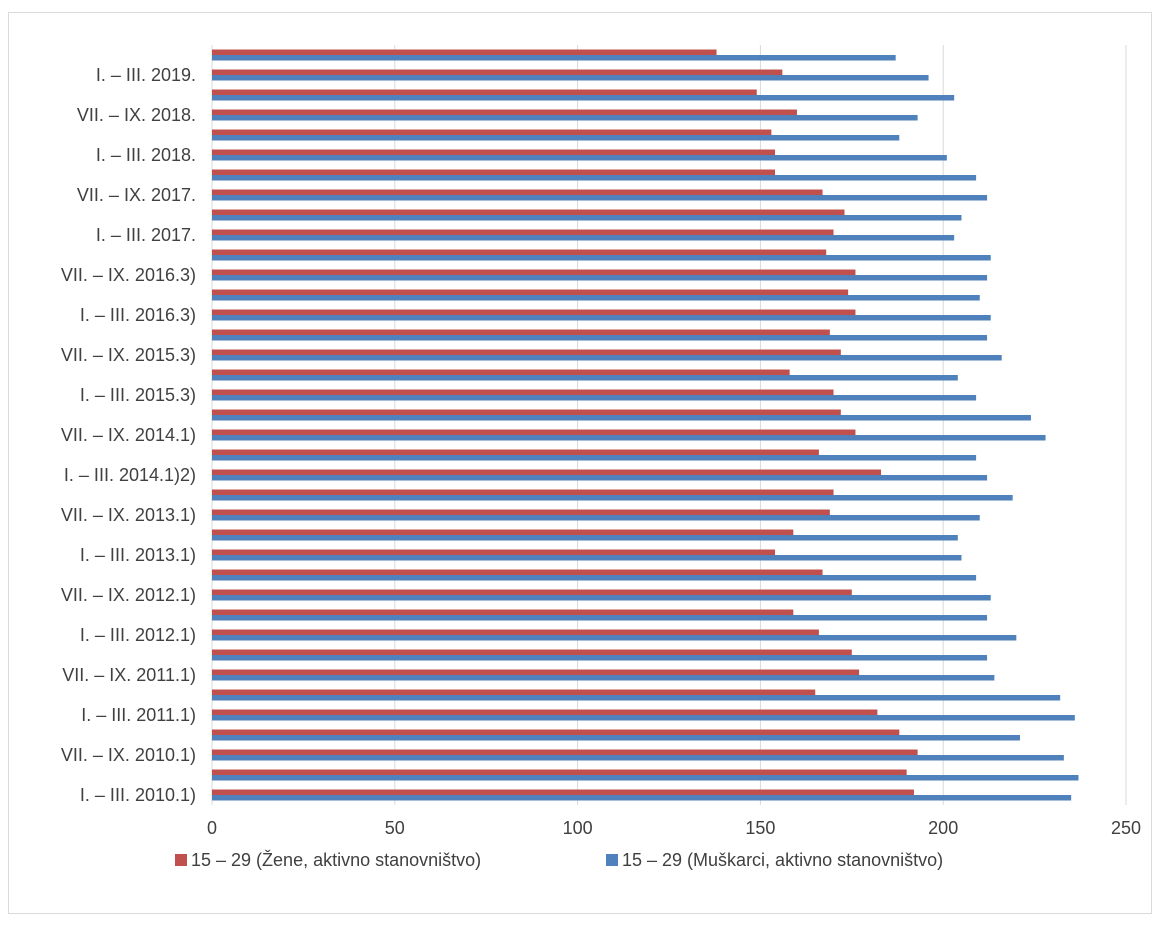 The width and height of the screenshot is (1158, 926). I want to click on category-label: VII. – IX. 2017., so click(136, 195).